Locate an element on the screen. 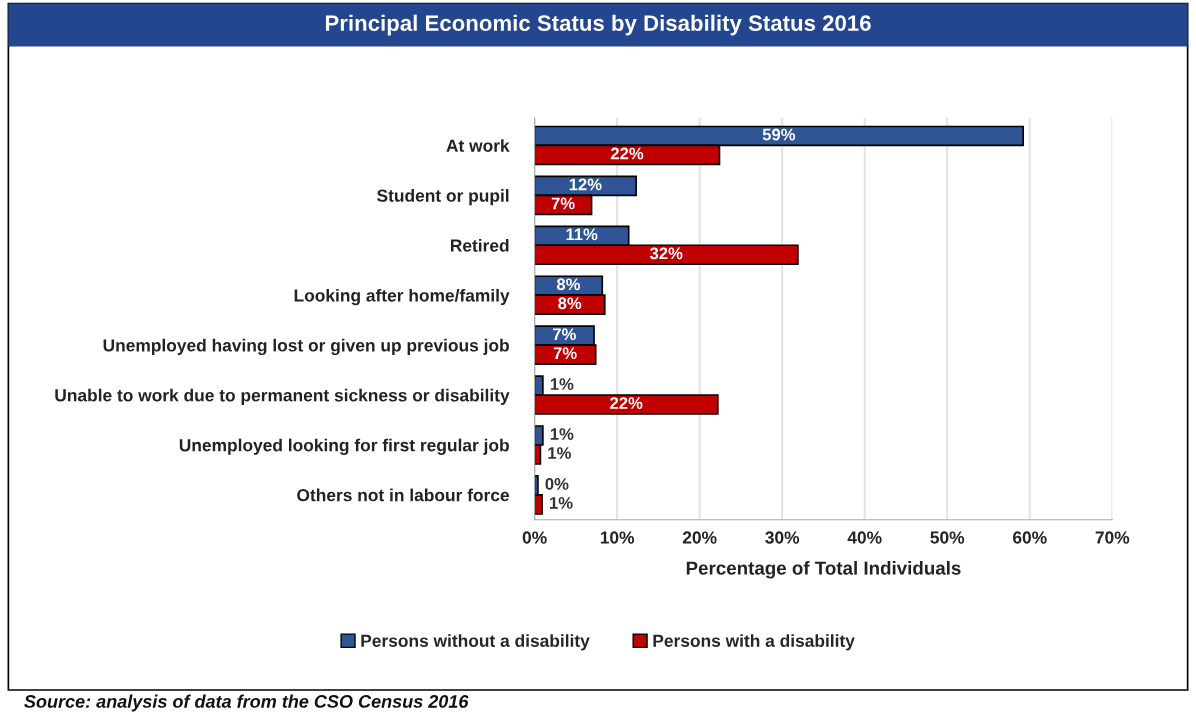 The height and width of the screenshot is (715, 1196). y-tick-label: Retired is located at coordinates (479, 245).